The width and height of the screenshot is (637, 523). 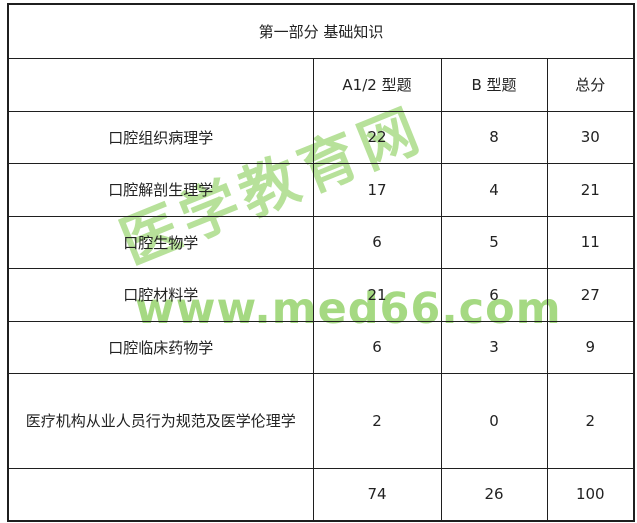 What do you see at coordinates (377, 137) in the screenshot?
I see `a12-cell: 22` at bounding box center [377, 137].